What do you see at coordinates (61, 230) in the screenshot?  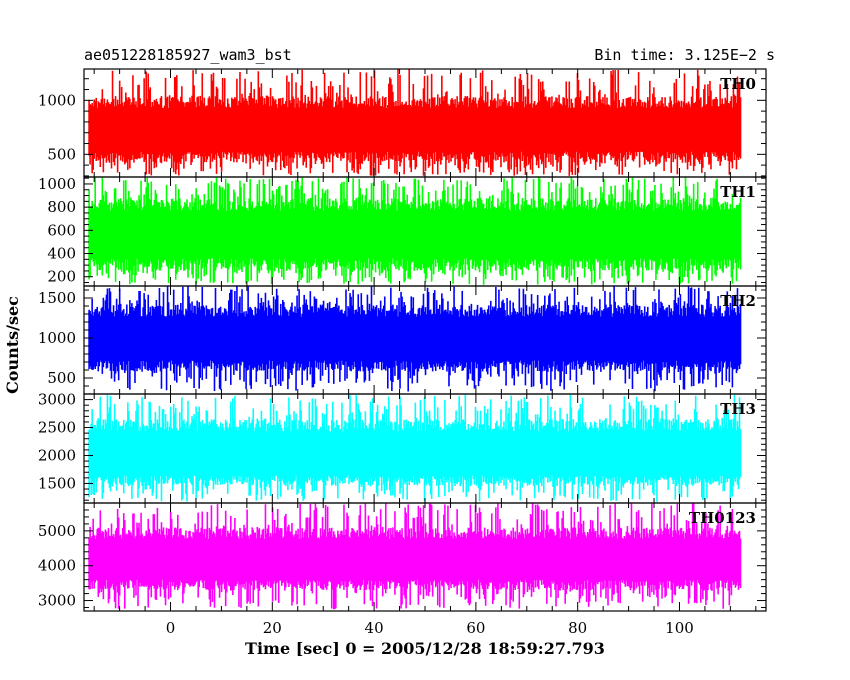 I see `y-tick-label: 600` at bounding box center [61, 230].